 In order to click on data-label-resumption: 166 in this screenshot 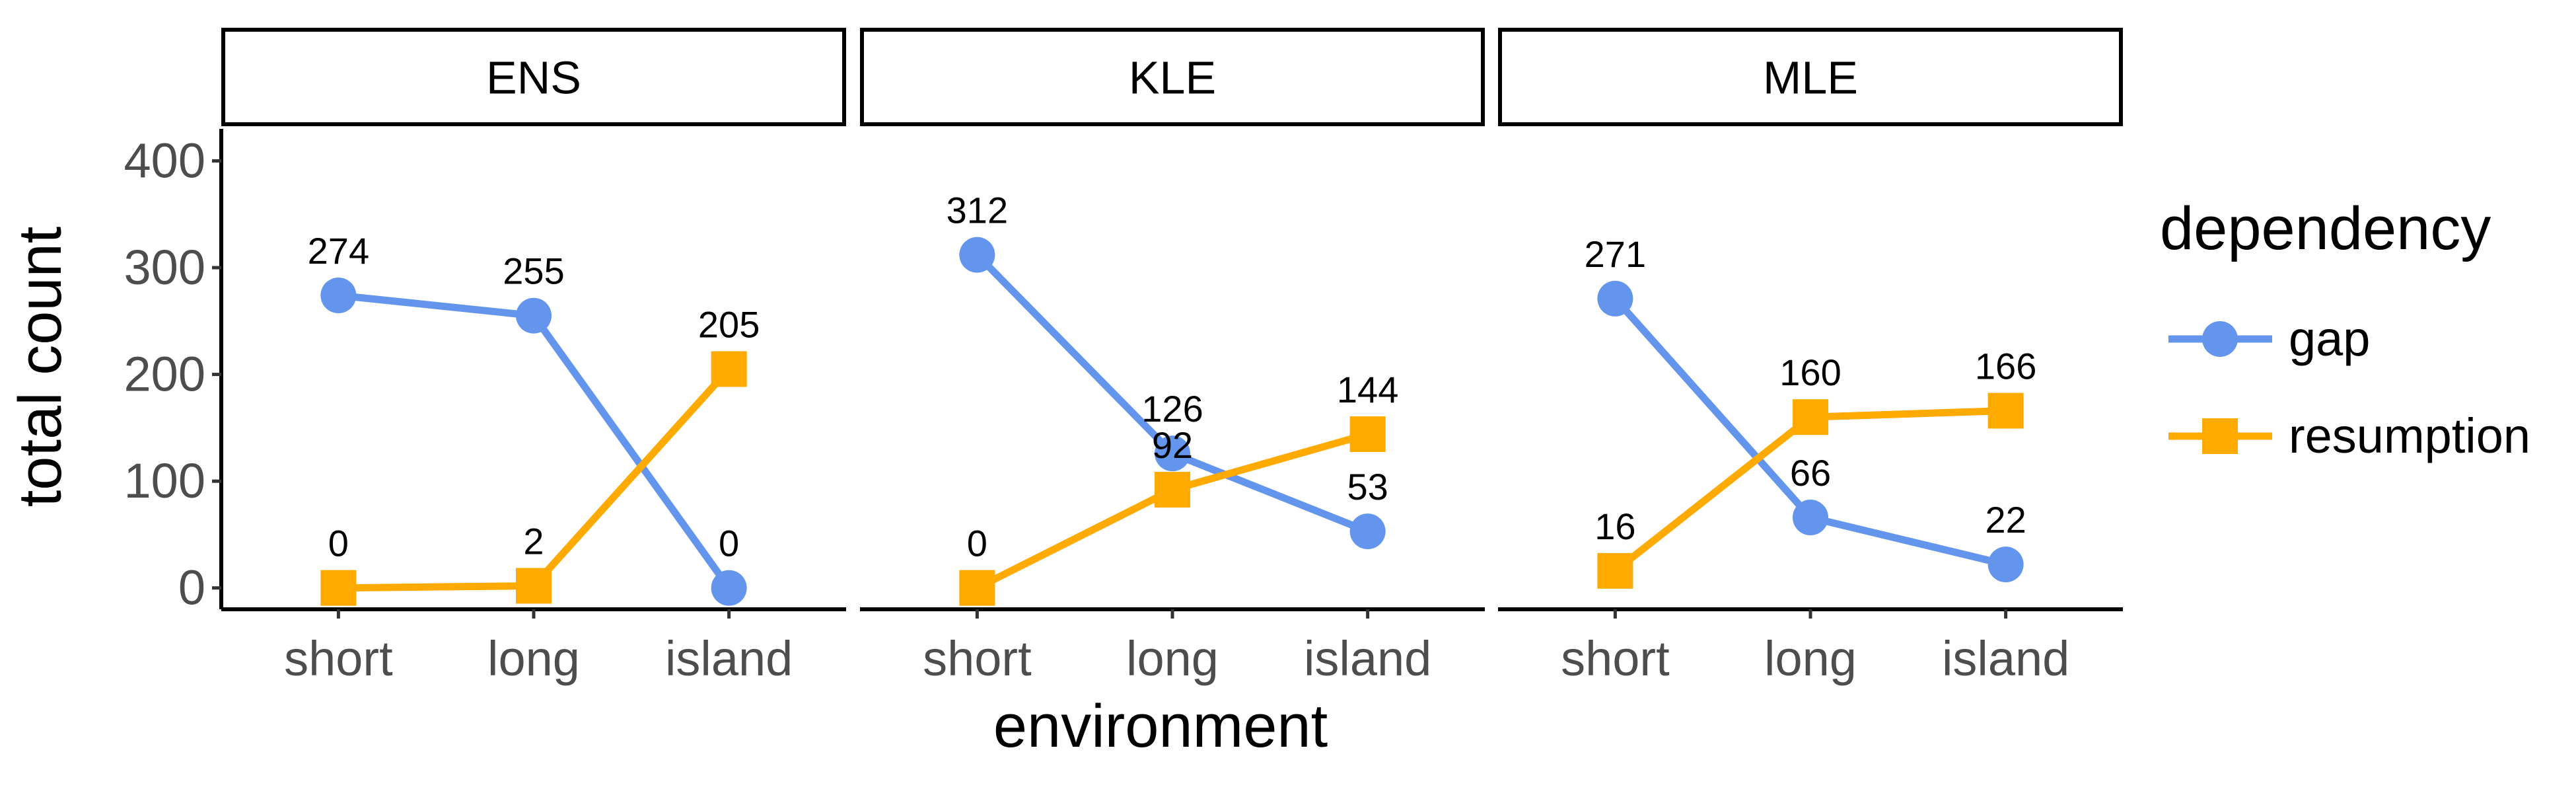, I will do `click(2006, 366)`.